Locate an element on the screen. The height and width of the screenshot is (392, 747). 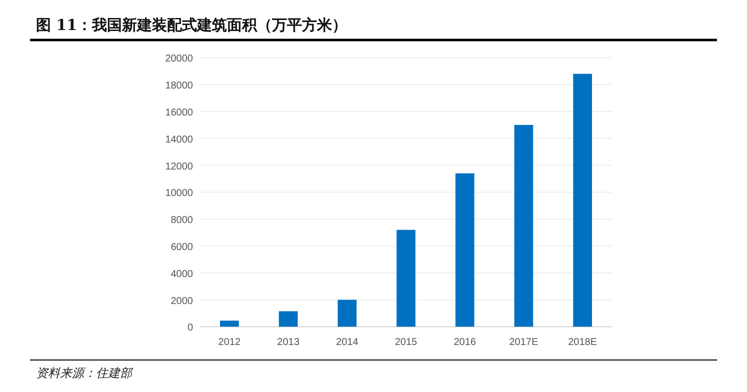
x-tick-label: 2018E is located at coordinates (583, 342).